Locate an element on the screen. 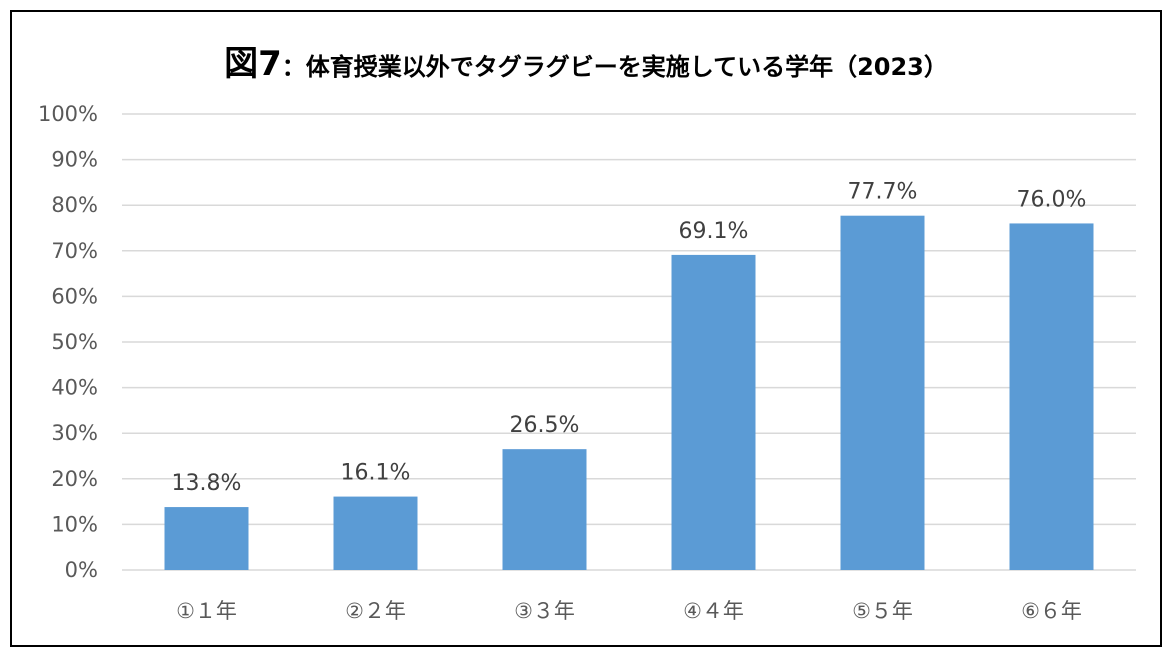 The height and width of the screenshot is (657, 1172). data-label: 76.0% is located at coordinates (1052, 199).